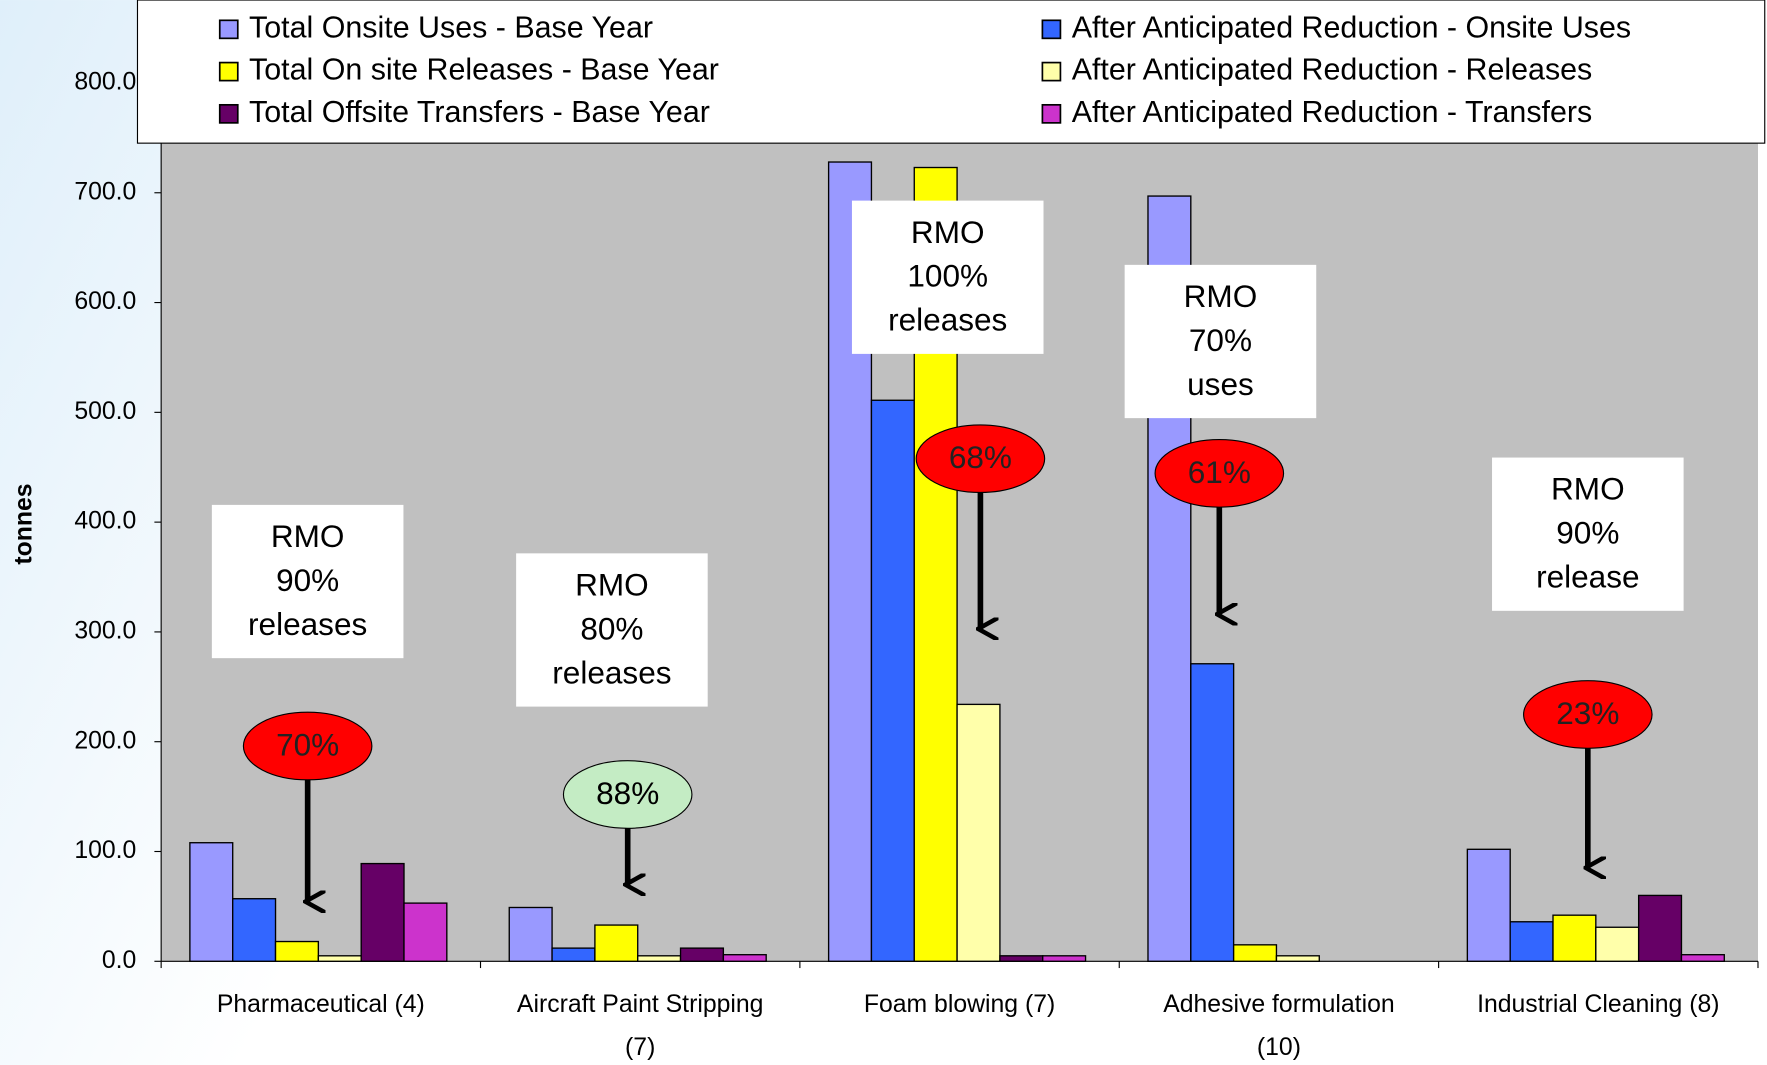 The image size is (1767, 1065). Describe the element at coordinates (105, 740) in the screenshot. I see `y-tick-label: 200.0` at that location.